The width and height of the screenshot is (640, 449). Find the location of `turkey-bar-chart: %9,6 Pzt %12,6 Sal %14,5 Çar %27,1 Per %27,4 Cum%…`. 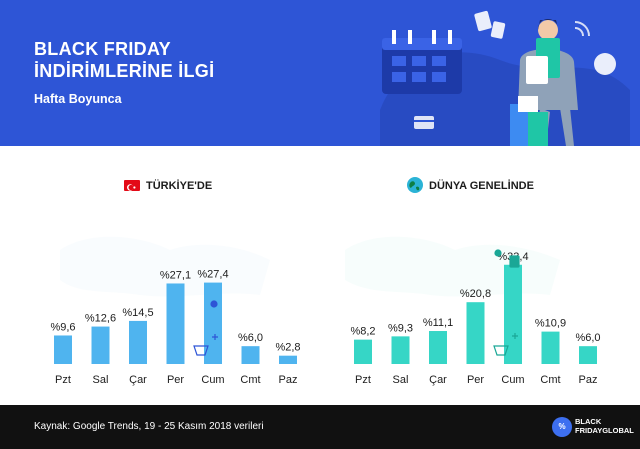

turkey-bar-chart: %9,6 Pzt %12,6 Sal %14,5 Çar %27,1 Per %27,4 Cum%… is located at coordinates (175, 327).